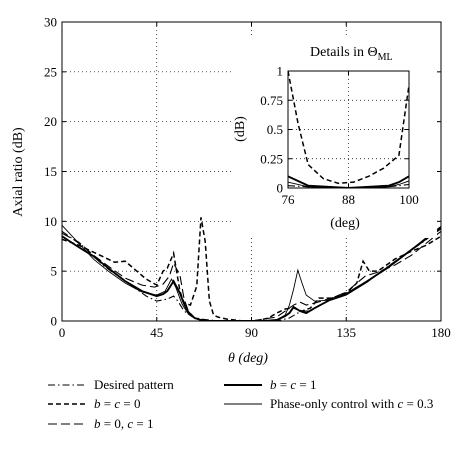 This screenshot has width=474, height=455. What do you see at coordinates (348, 199) in the screenshot?
I see `inset-x-tick-label: 88` at bounding box center [348, 199].